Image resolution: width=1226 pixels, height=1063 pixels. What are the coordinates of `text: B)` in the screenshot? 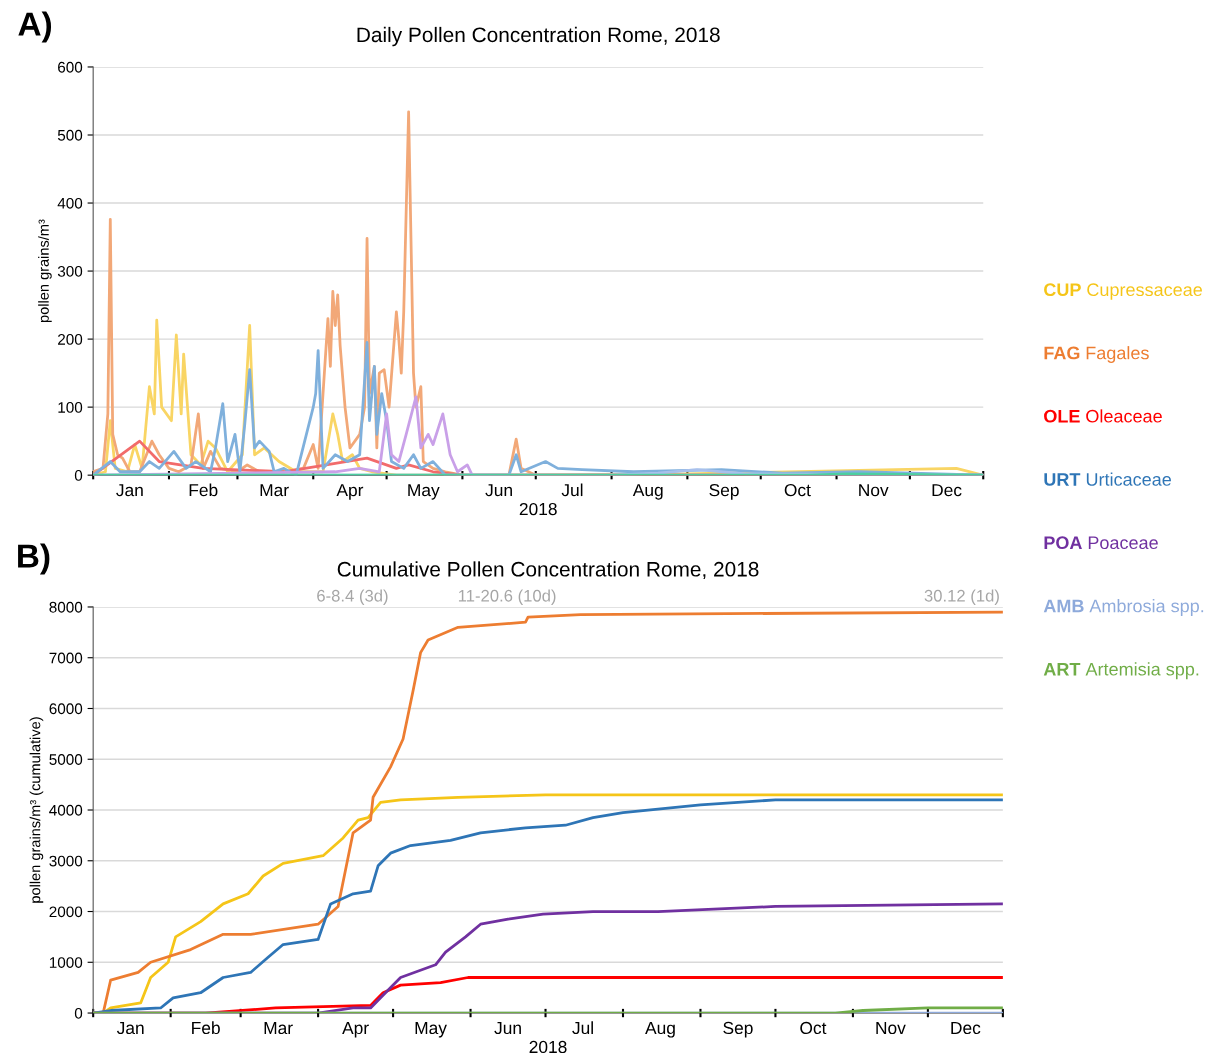 It's located at (34, 559).